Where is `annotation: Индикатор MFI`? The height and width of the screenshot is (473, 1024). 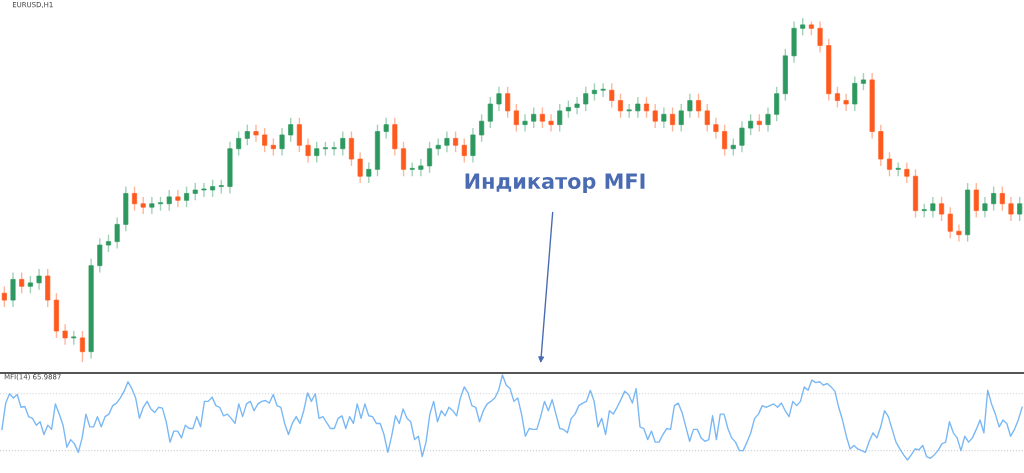 annotation: Индикатор MFI is located at coordinates (555, 183).